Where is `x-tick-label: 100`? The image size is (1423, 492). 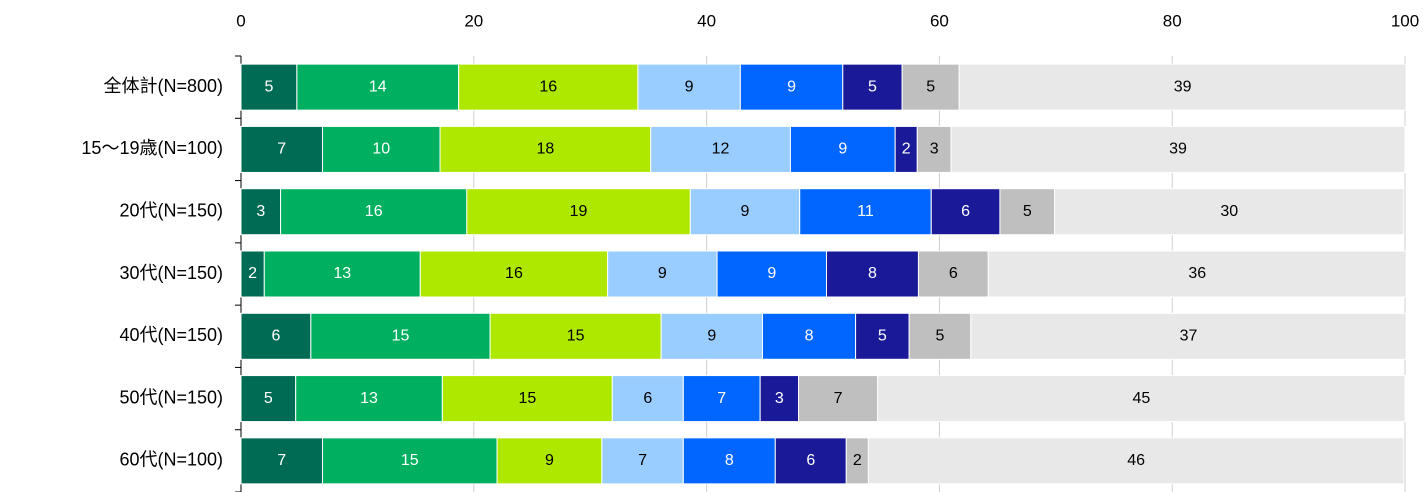 x-tick-label: 100 is located at coordinates (1405, 20).